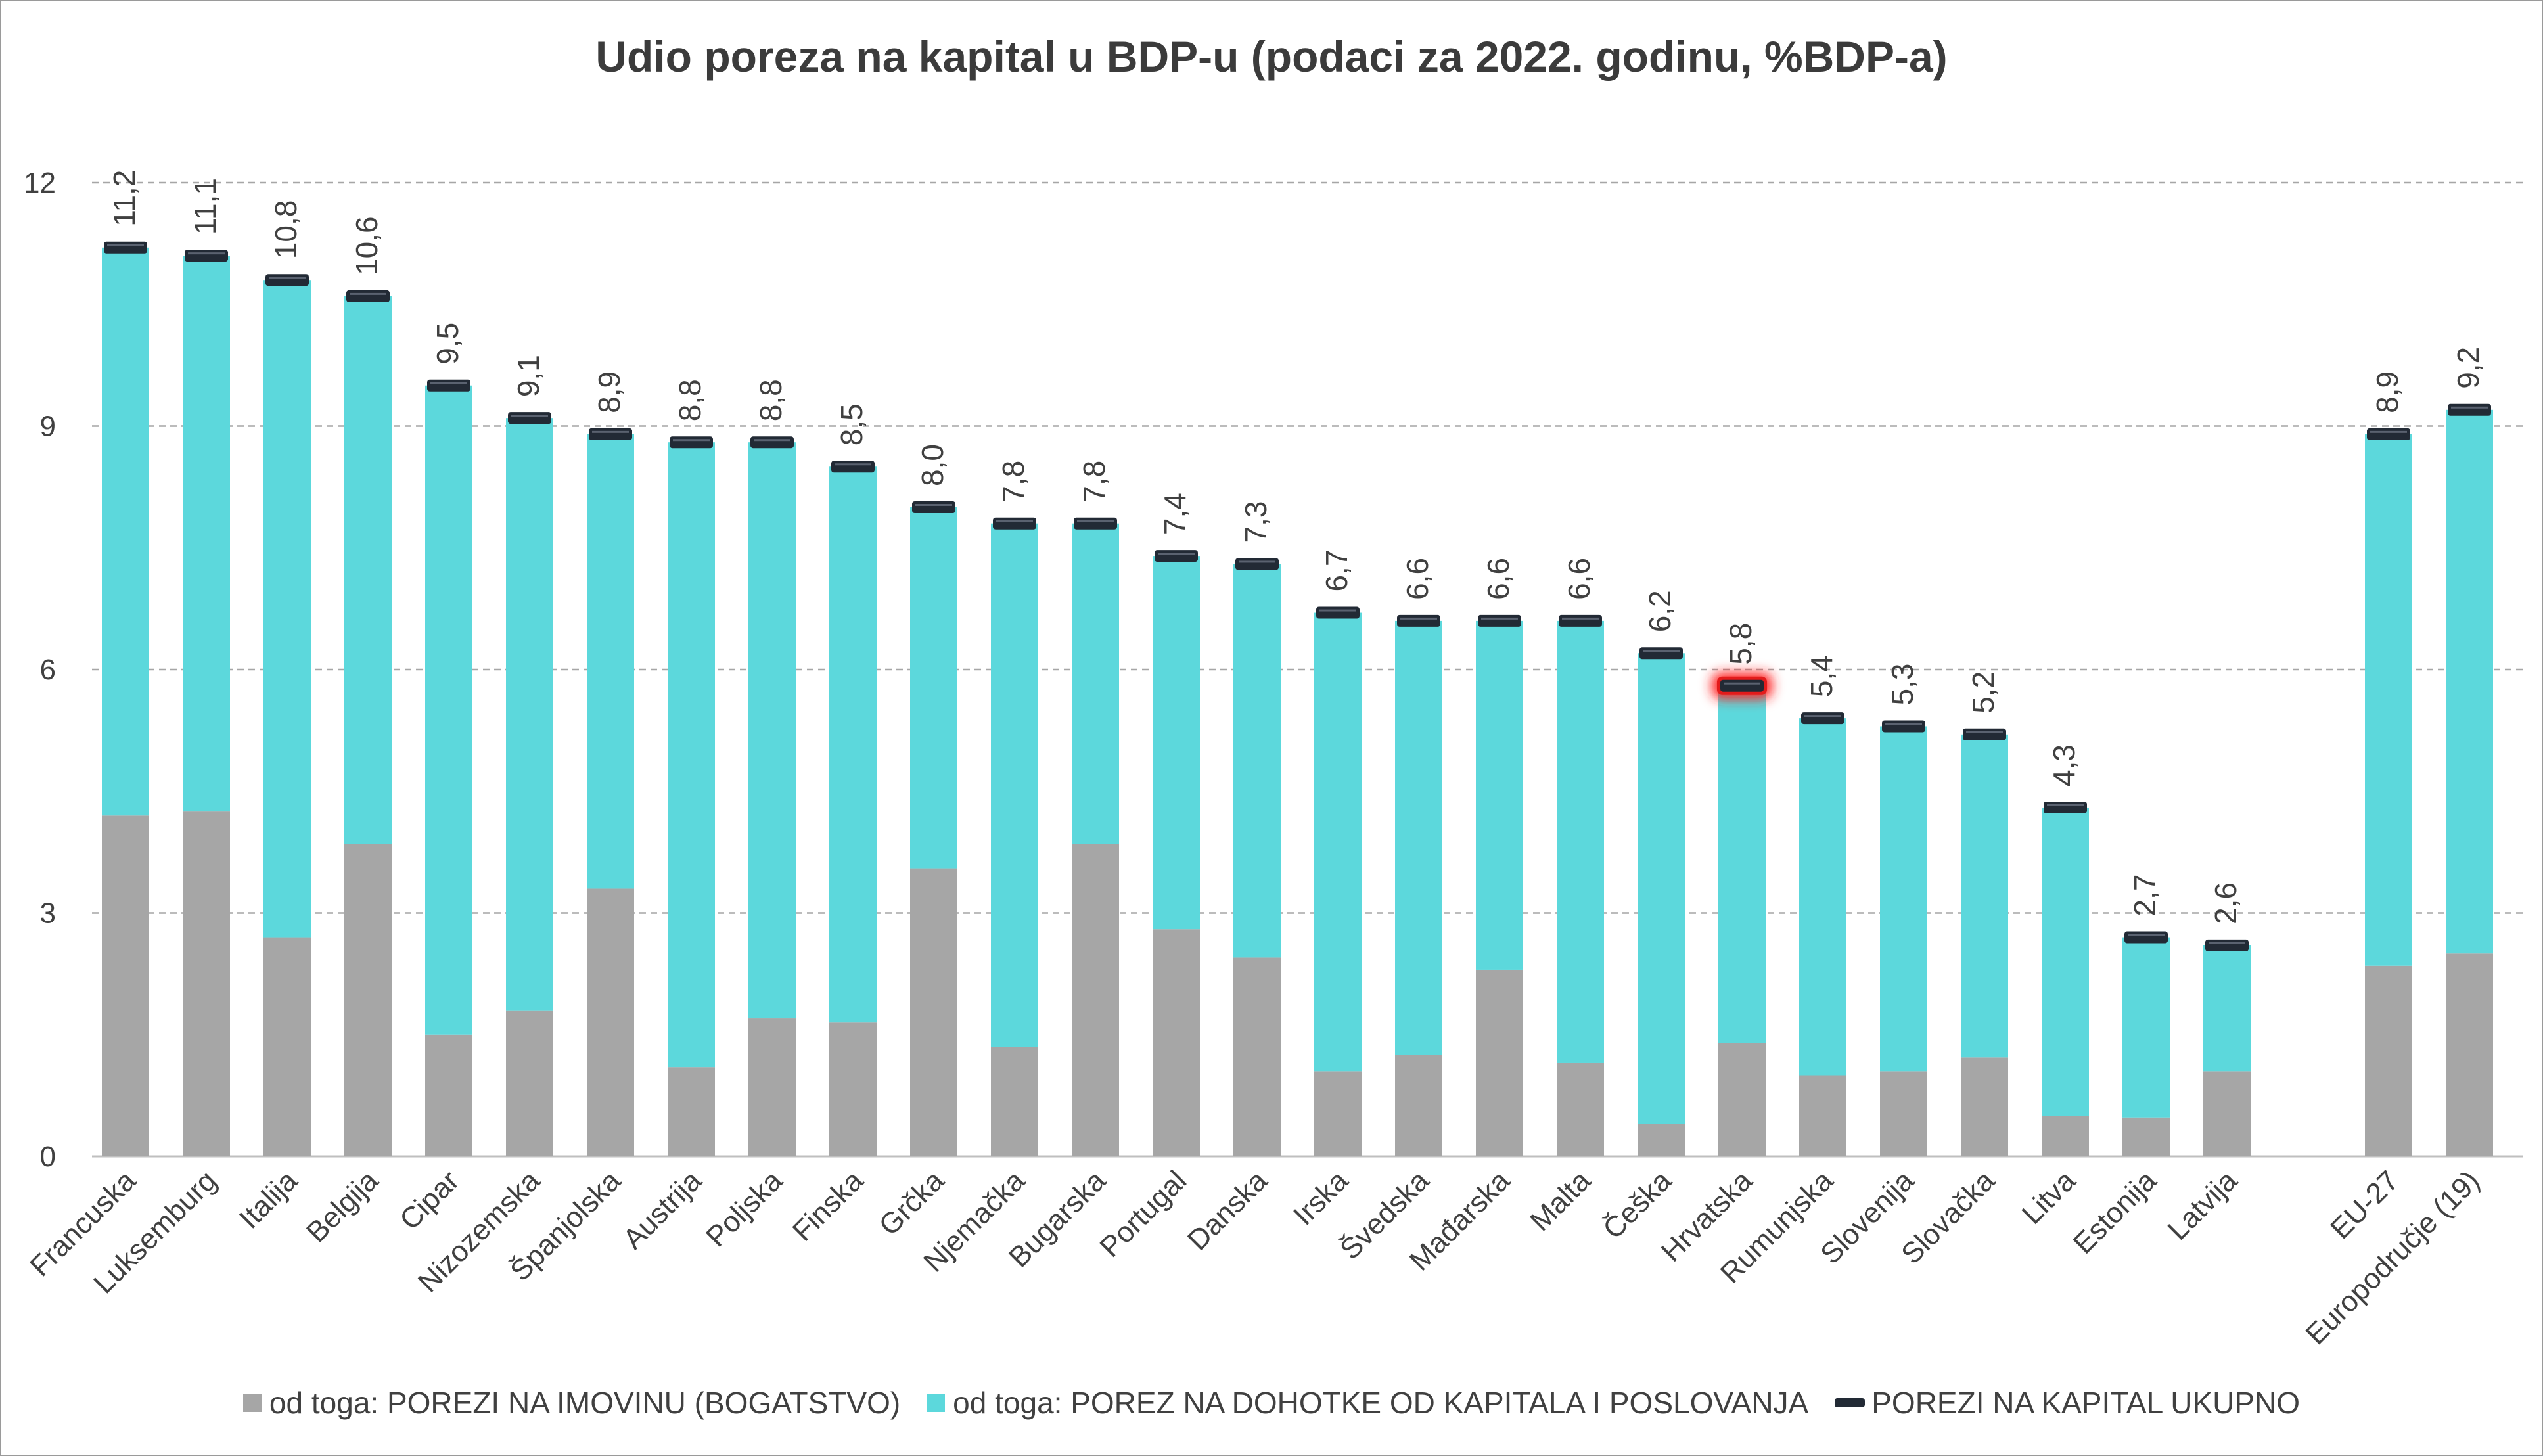 The width and height of the screenshot is (2543, 1456). What do you see at coordinates (2226, 903) in the screenshot?
I see `value-label: 2,6` at bounding box center [2226, 903].